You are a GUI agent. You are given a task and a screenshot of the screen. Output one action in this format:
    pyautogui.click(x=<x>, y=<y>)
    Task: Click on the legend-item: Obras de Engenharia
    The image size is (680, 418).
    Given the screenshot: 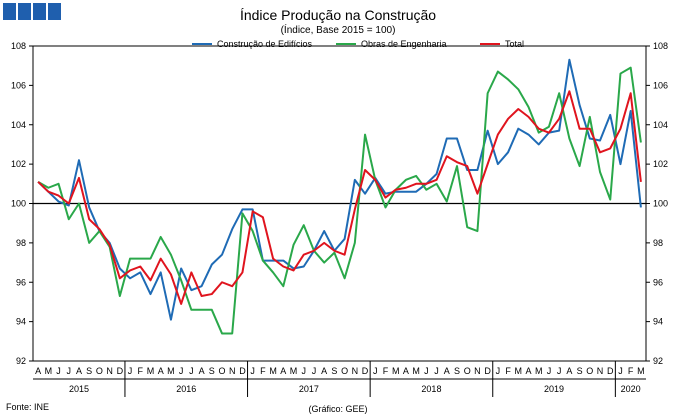 What is the action you would take?
    pyautogui.click(x=391, y=44)
    